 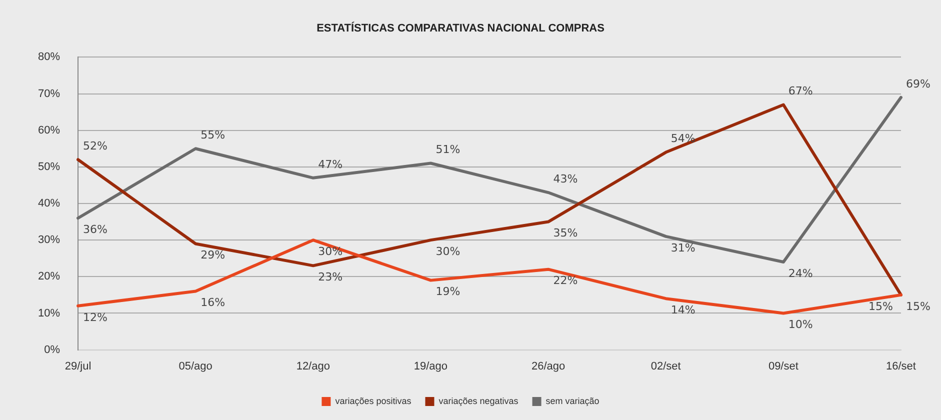 What do you see at coordinates (49, 204) in the screenshot?
I see `y-tick-label: 40%` at bounding box center [49, 204].